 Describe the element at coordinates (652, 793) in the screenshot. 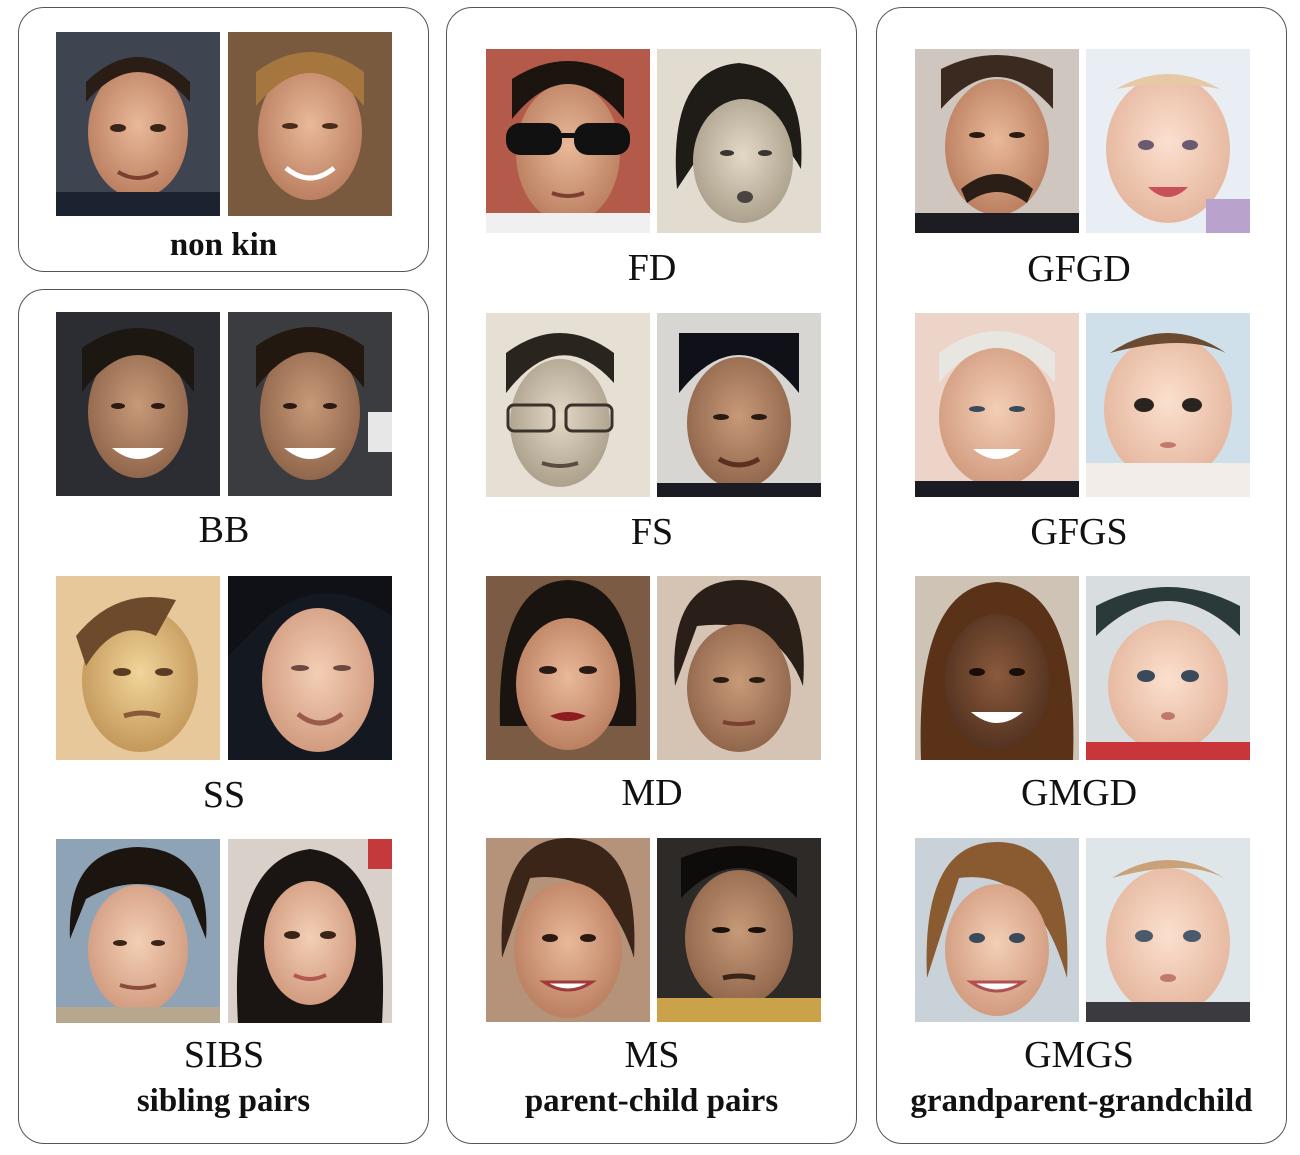

I see `pair-label-md: MD` at that location.